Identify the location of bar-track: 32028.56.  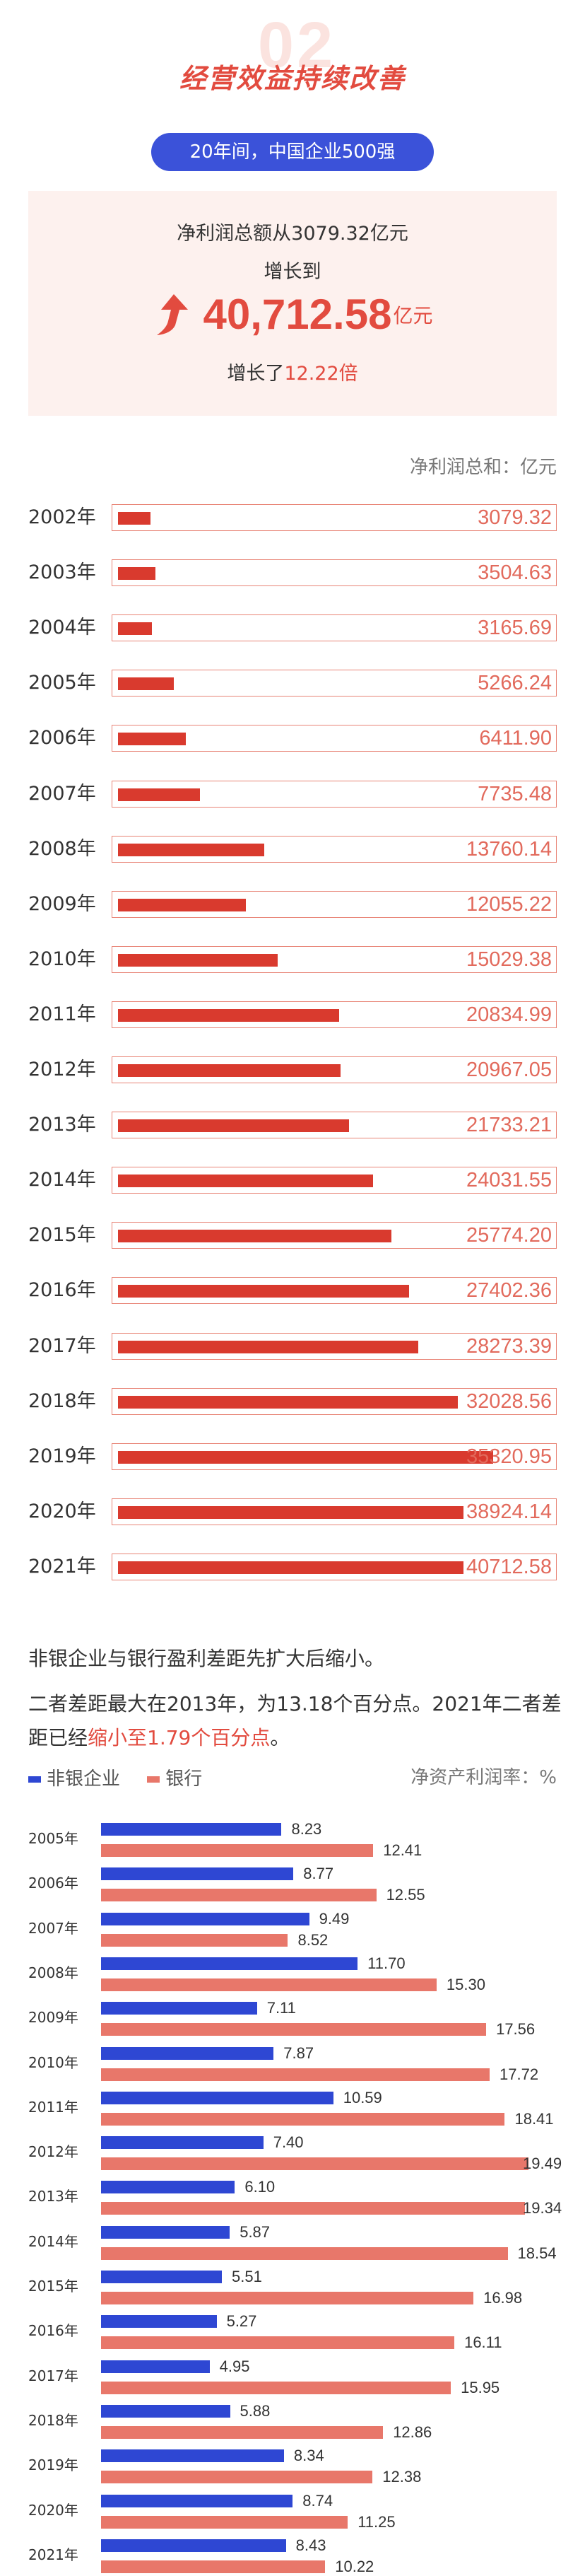
(335, 1401).